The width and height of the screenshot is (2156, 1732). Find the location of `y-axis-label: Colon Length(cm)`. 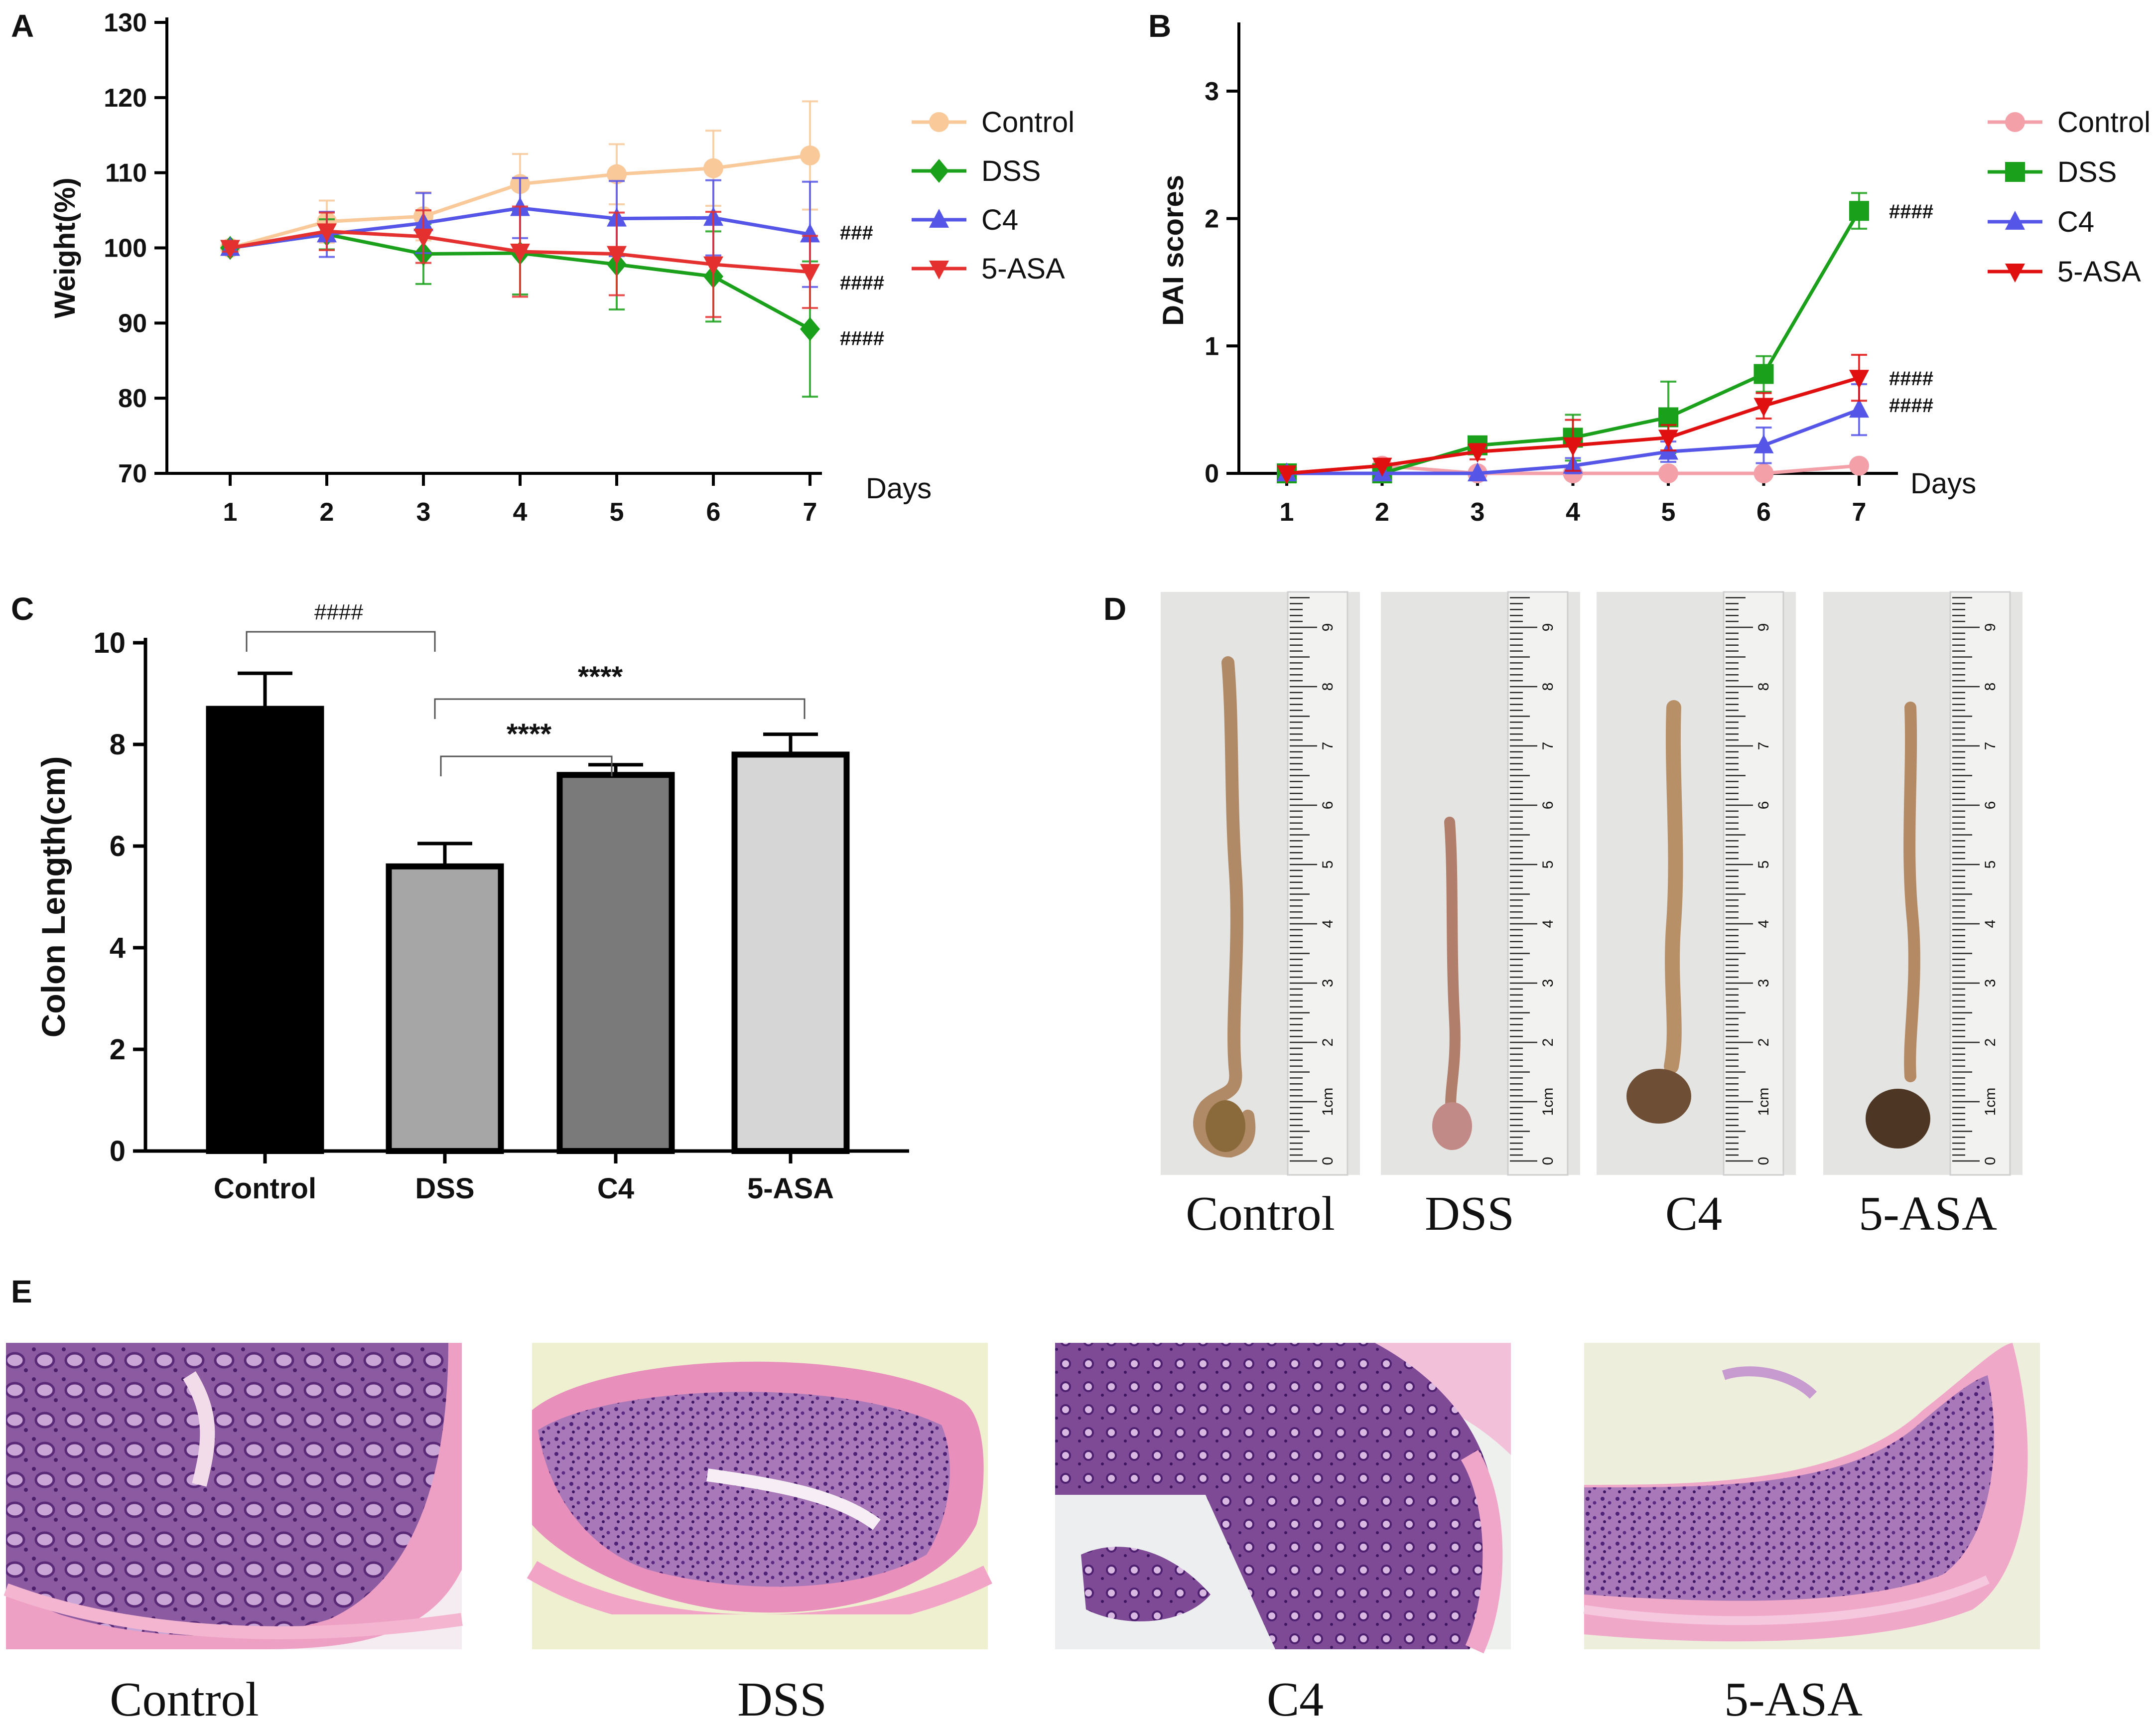

y-axis-label: Colon Length(cm) is located at coordinates (53, 897).